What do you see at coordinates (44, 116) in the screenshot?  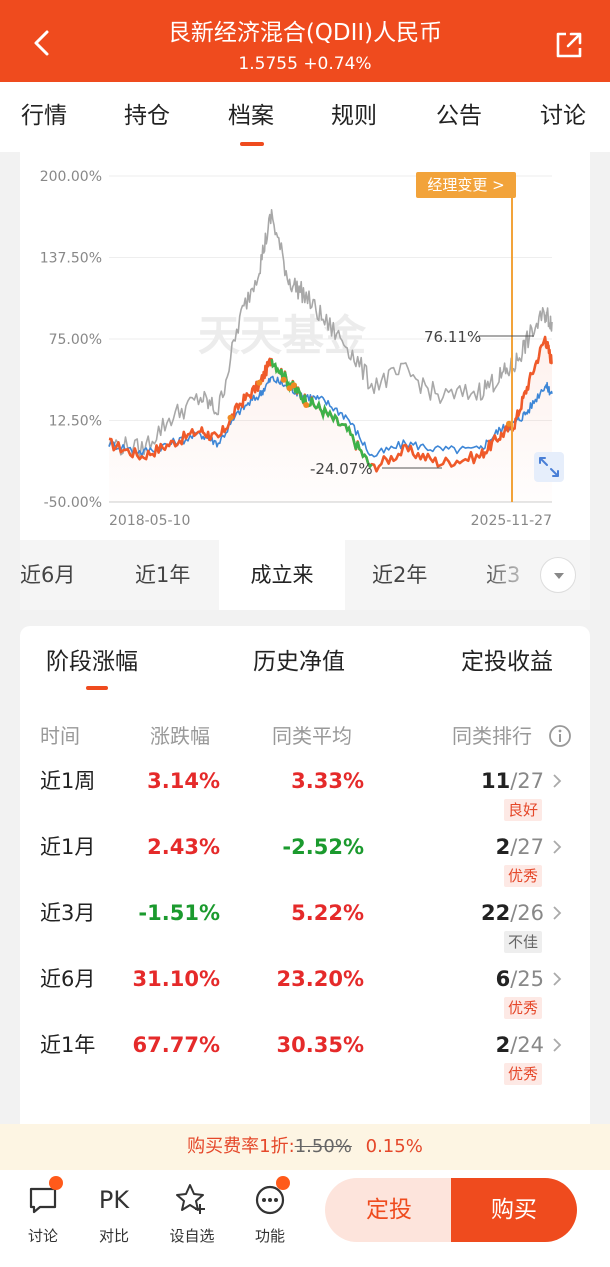 I see `tab-market: 行情` at bounding box center [44, 116].